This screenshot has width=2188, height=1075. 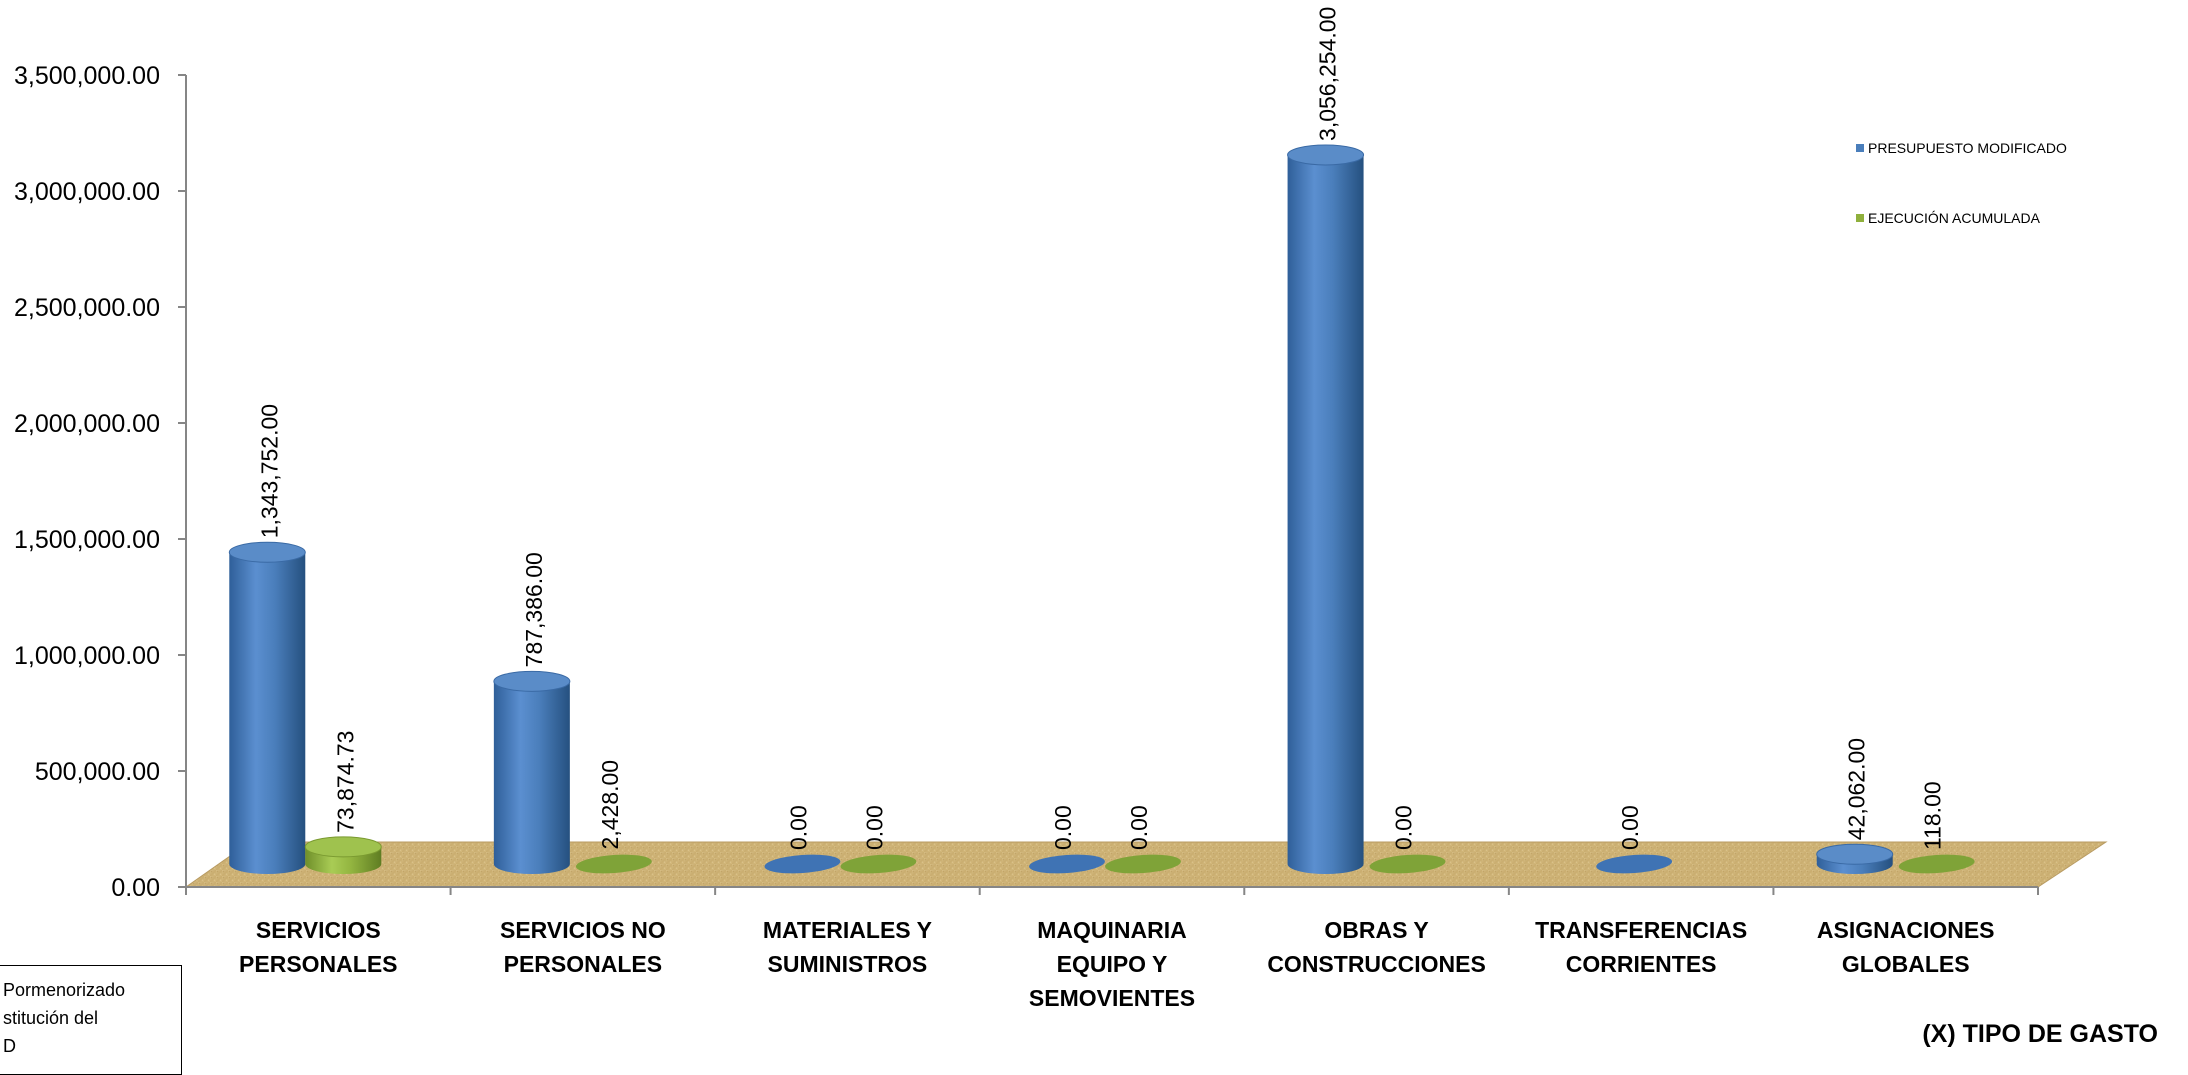 What do you see at coordinates (1112, 998) in the screenshot?
I see `x-category-label: SEMOVIENTES` at bounding box center [1112, 998].